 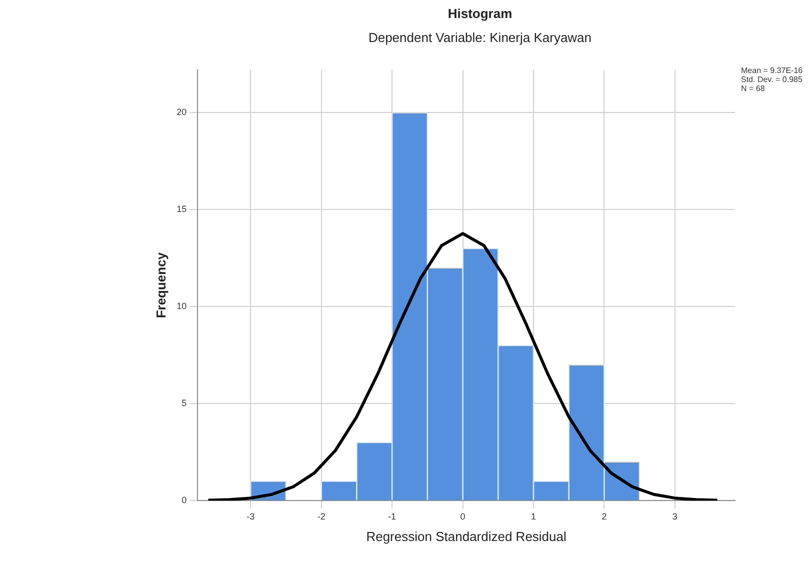 What do you see at coordinates (480, 37) in the screenshot?
I see `chart-subtitle: Dependent Variable: Kinerja Karyawan` at bounding box center [480, 37].